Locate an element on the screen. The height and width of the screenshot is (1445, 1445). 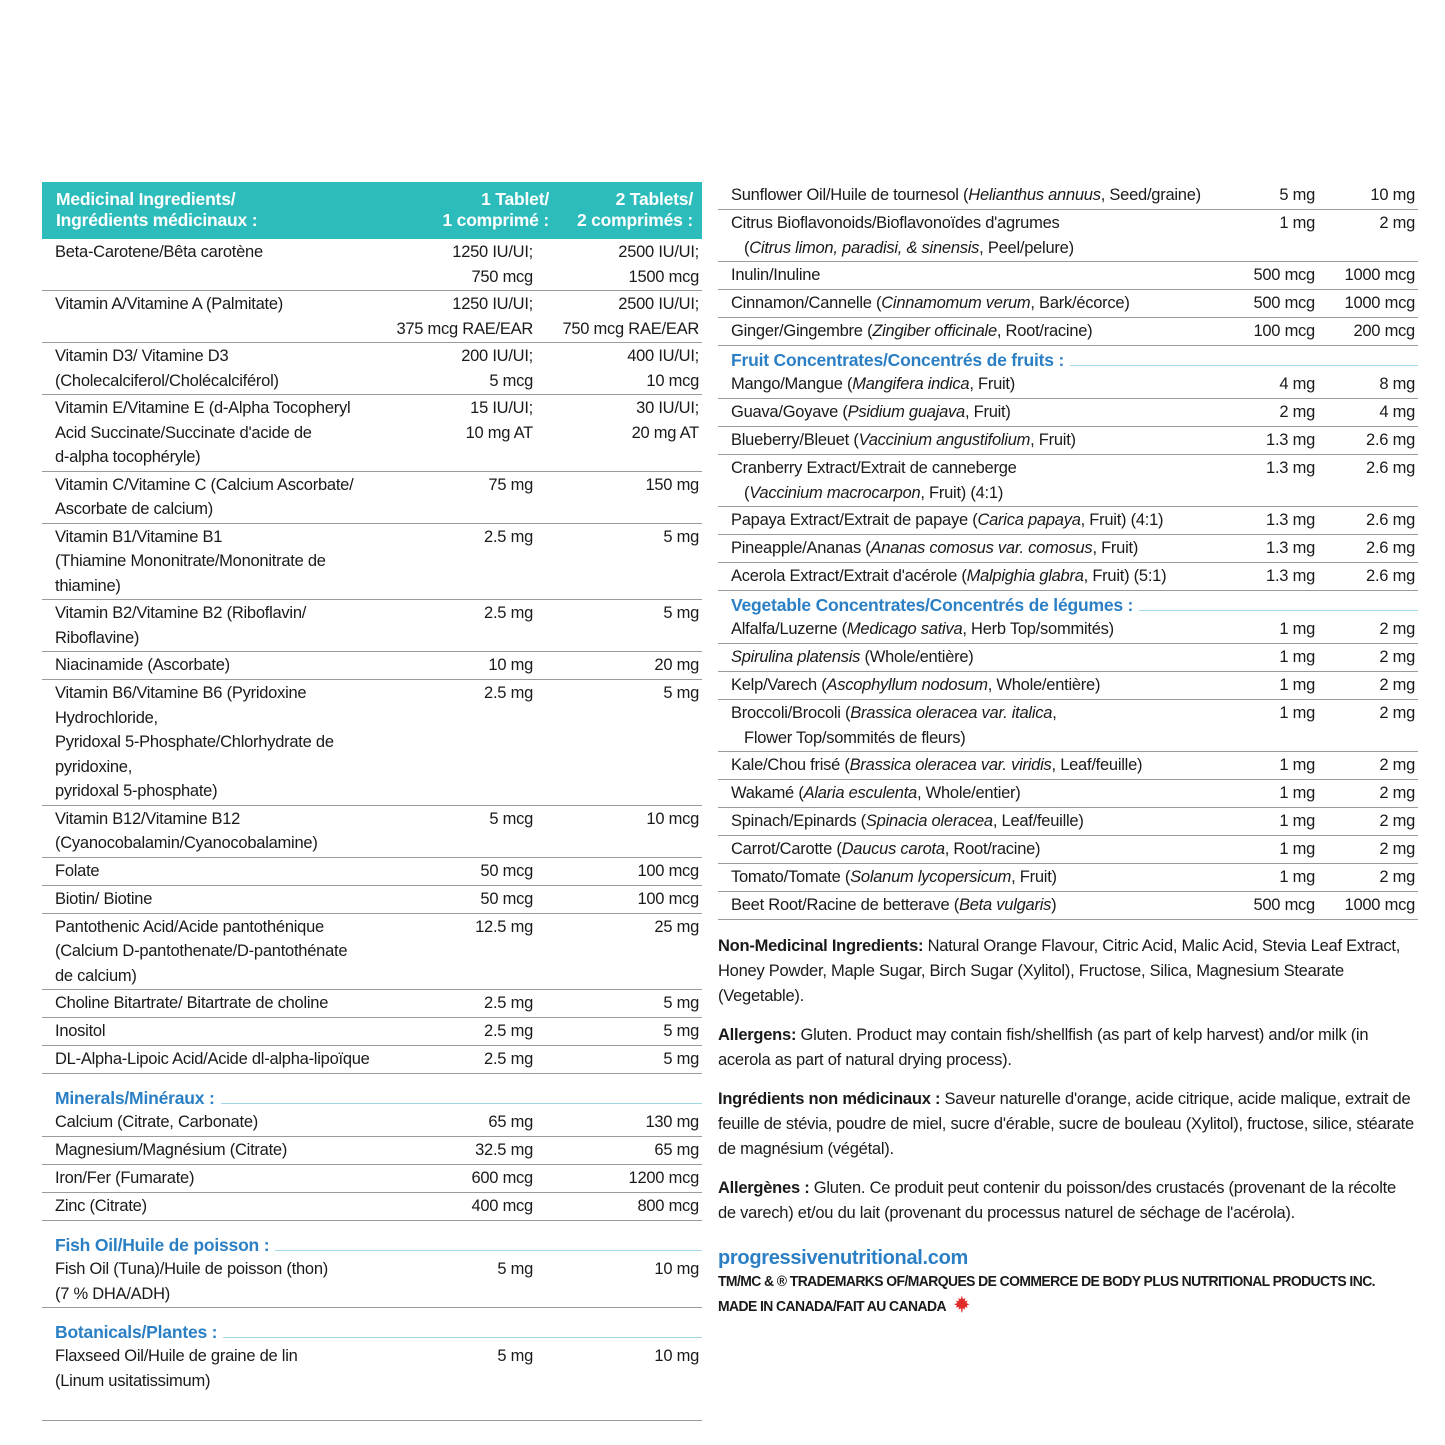
amount-two-tablets: 65 mg is located at coordinates (676, 1150).